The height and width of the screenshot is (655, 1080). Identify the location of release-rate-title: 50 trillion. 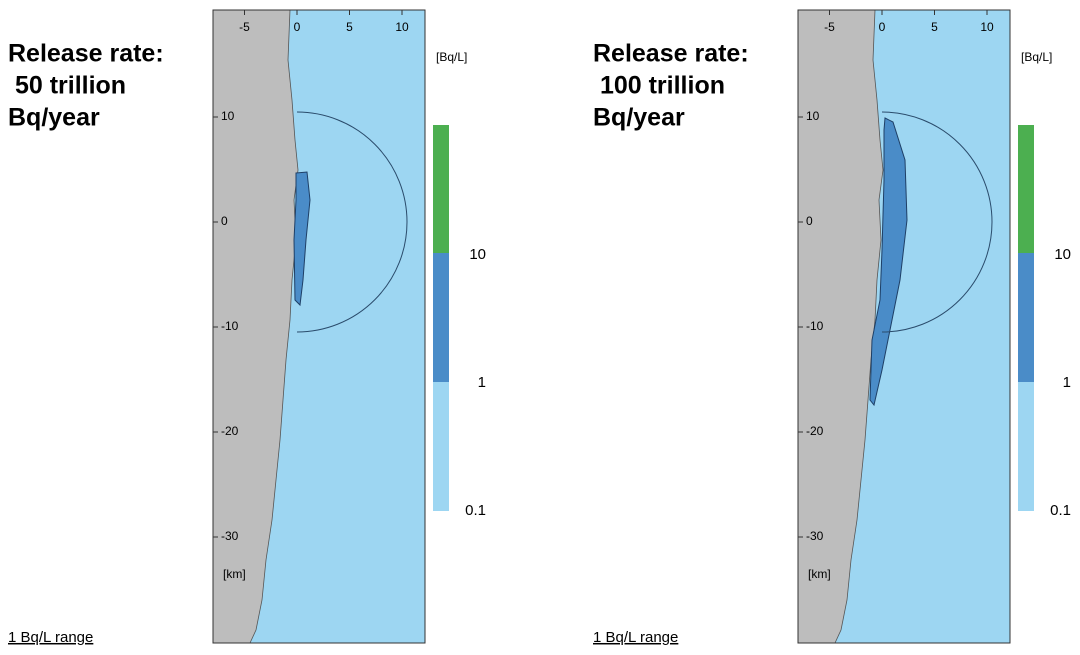
(67, 86).